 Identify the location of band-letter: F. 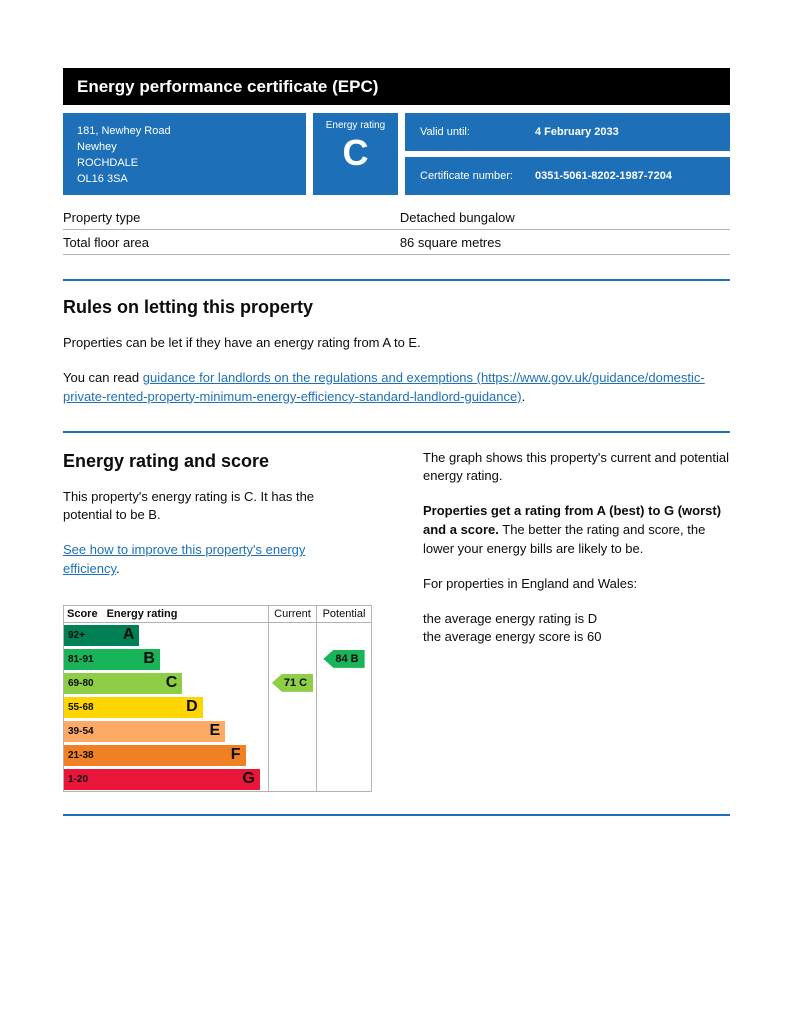
(235, 755).